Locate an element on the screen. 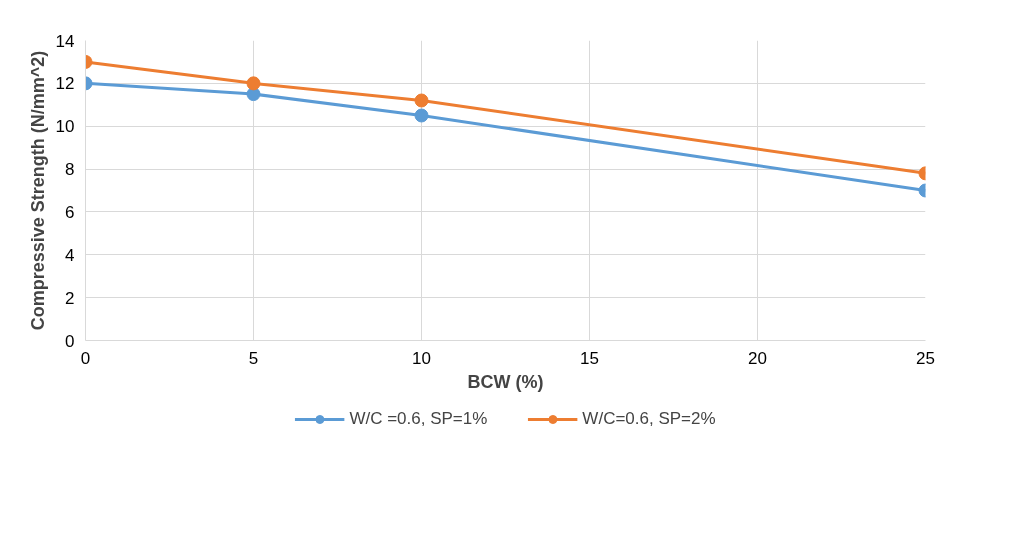 This screenshot has width=1021, height=534. x-tick-label: 20 is located at coordinates (757, 358).